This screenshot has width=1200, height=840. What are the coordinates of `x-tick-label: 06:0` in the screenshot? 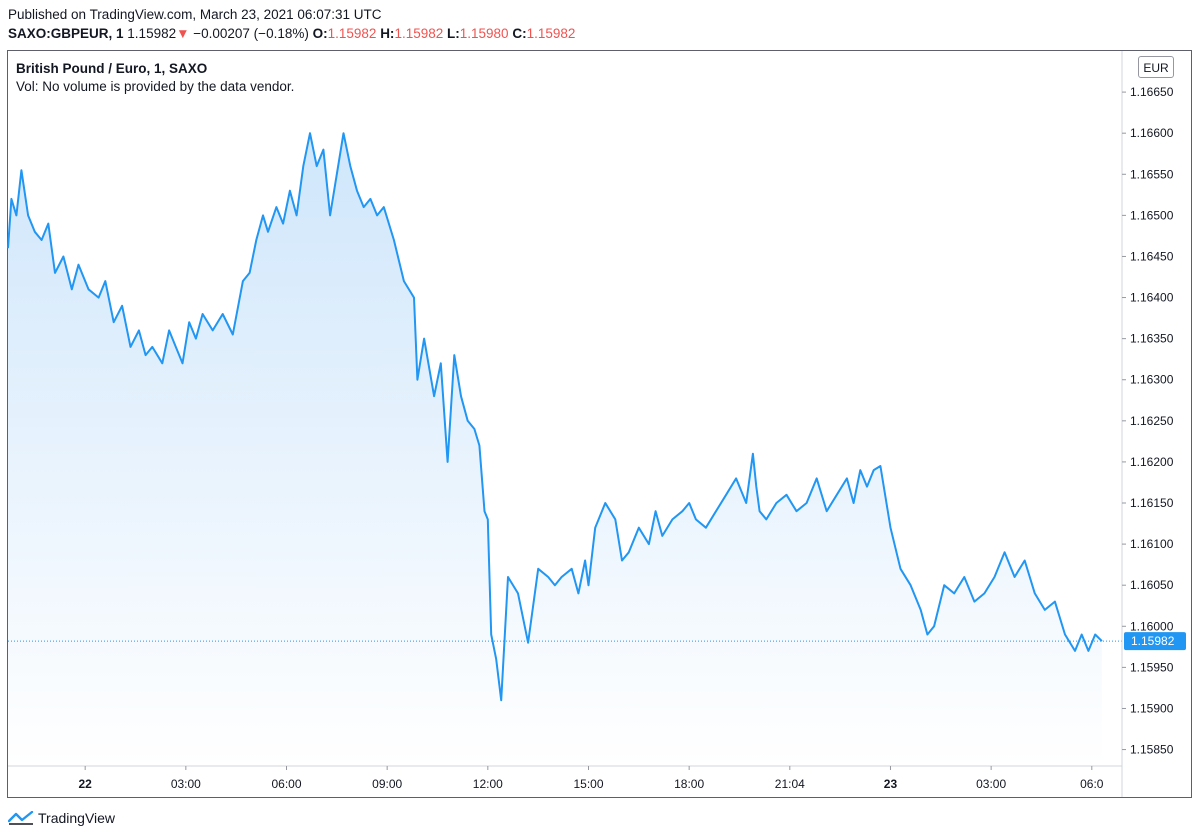 It's located at (1092, 784).